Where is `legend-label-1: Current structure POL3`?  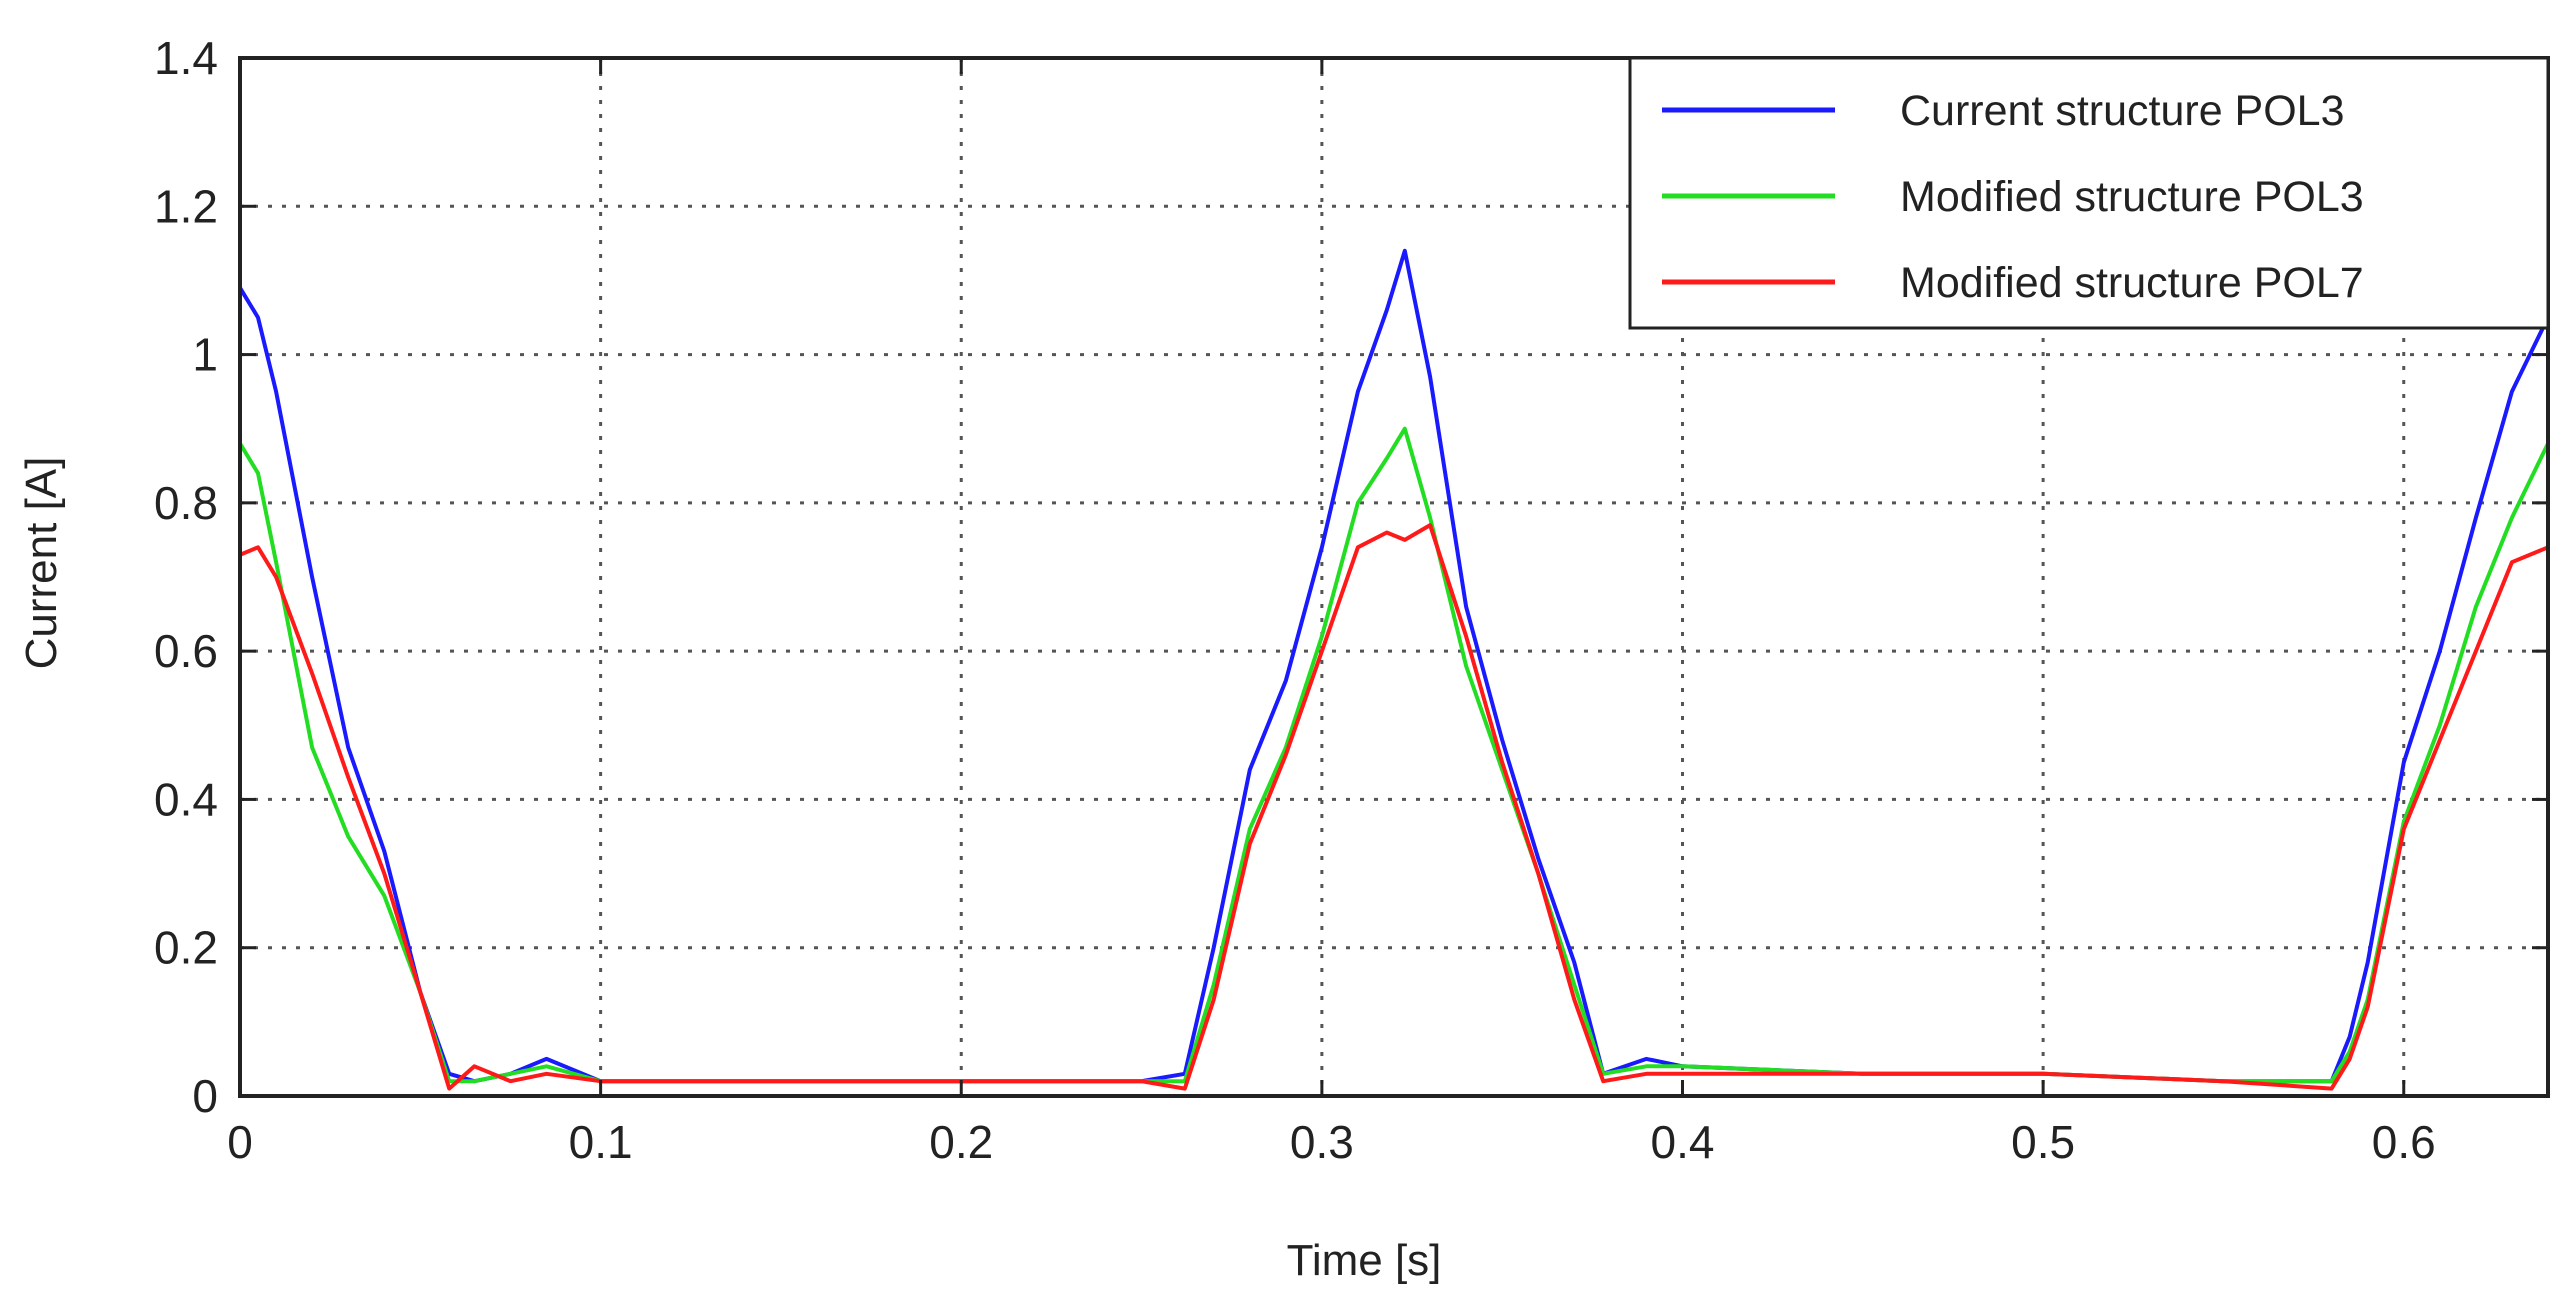
legend-label-1: Current structure POL3 is located at coordinates (2122, 111).